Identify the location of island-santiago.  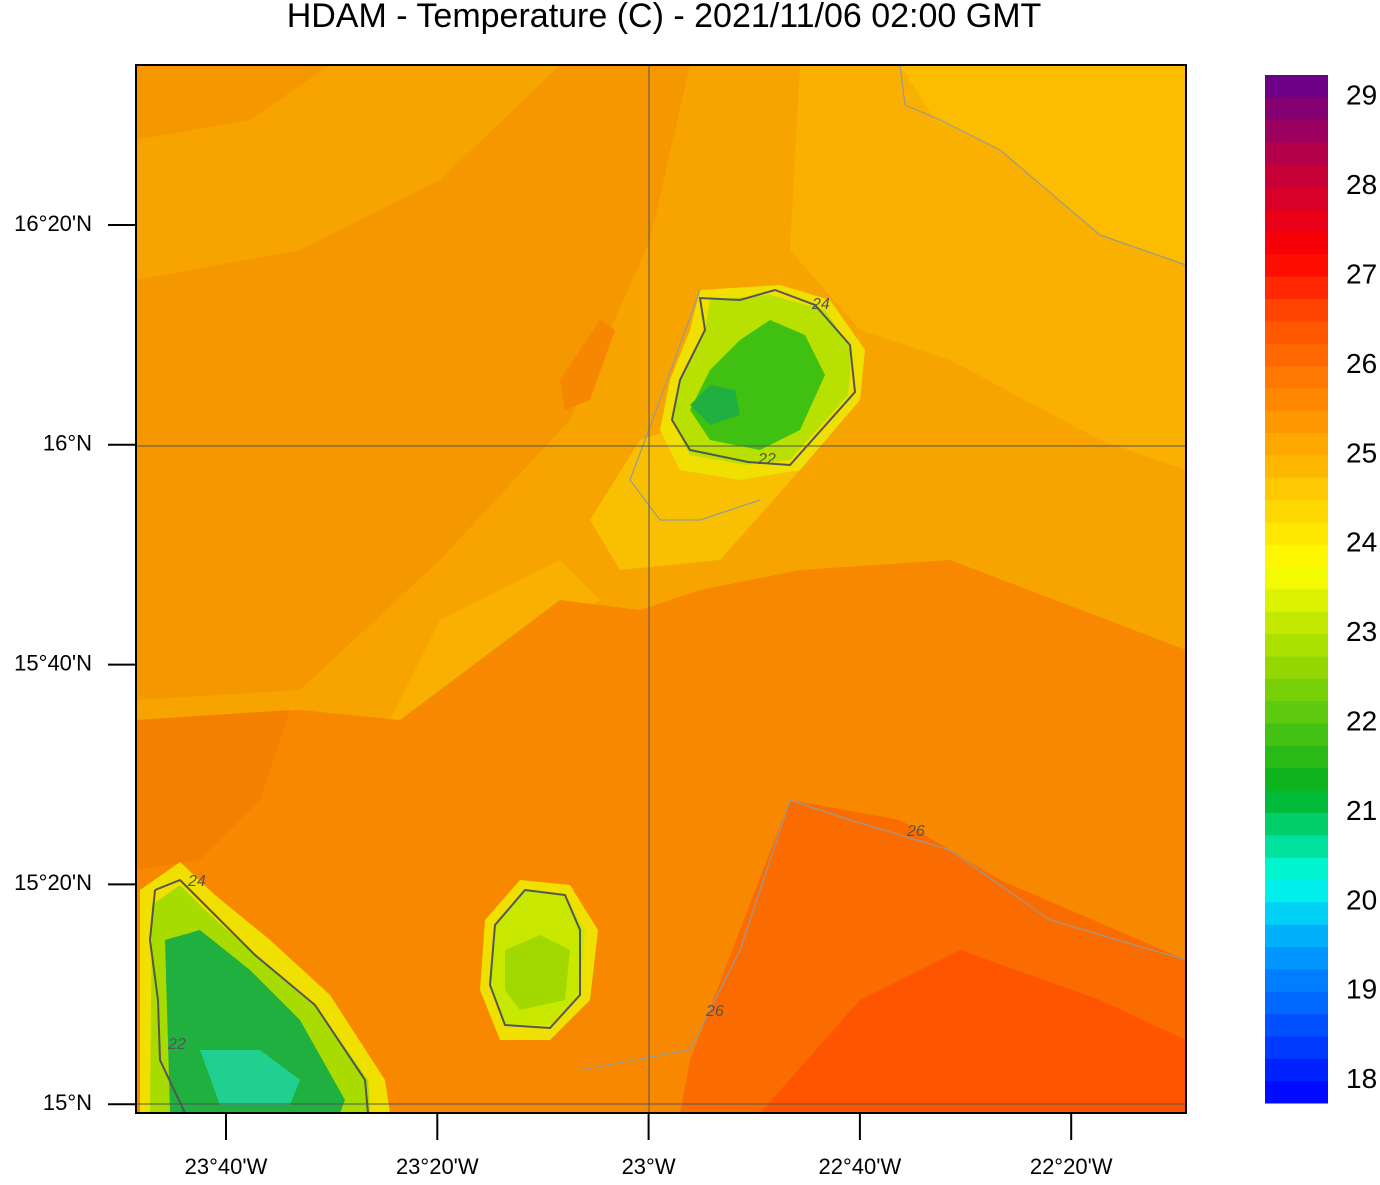
(265, 987).